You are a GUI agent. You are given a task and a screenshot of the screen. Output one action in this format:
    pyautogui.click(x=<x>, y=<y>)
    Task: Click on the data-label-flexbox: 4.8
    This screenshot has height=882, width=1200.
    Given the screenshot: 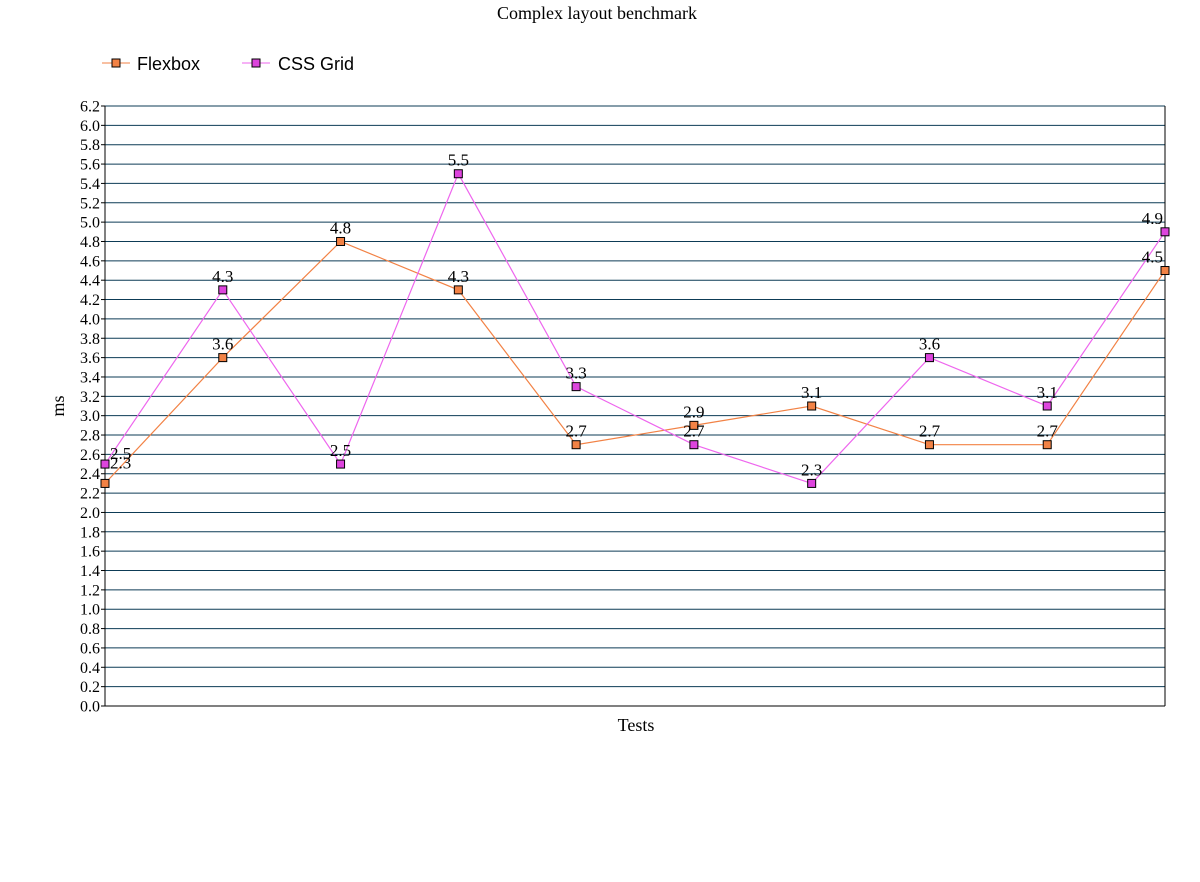 What is the action you would take?
    pyautogui.click(x=340, y=227)
    